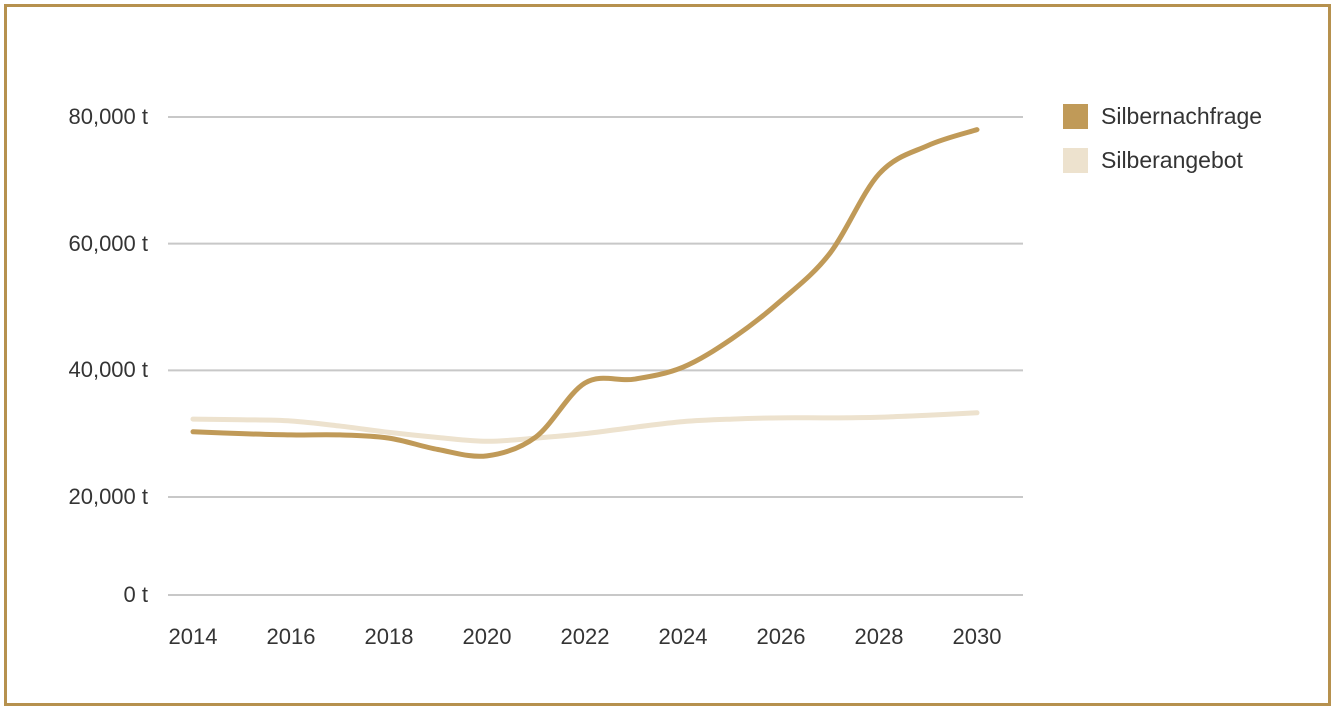 This screenshot has width=1335, height=710. I want to click on legend-item-silberangebot: Silberangebot, so click(1162, 160).